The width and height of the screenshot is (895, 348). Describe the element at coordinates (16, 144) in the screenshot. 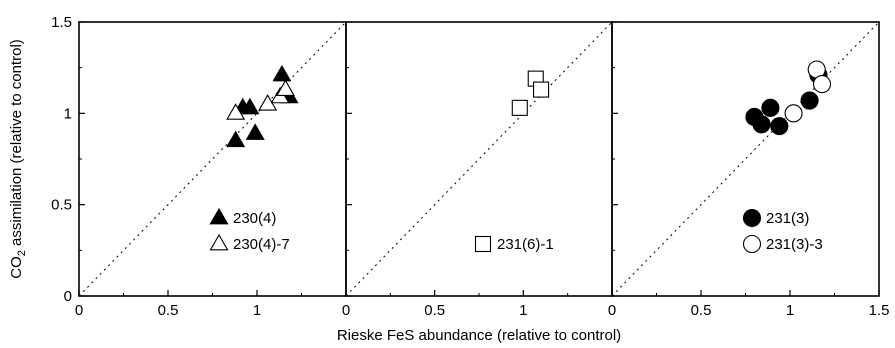

I see `y-axis-title-rest: assimilation (relative to control)` at that location.